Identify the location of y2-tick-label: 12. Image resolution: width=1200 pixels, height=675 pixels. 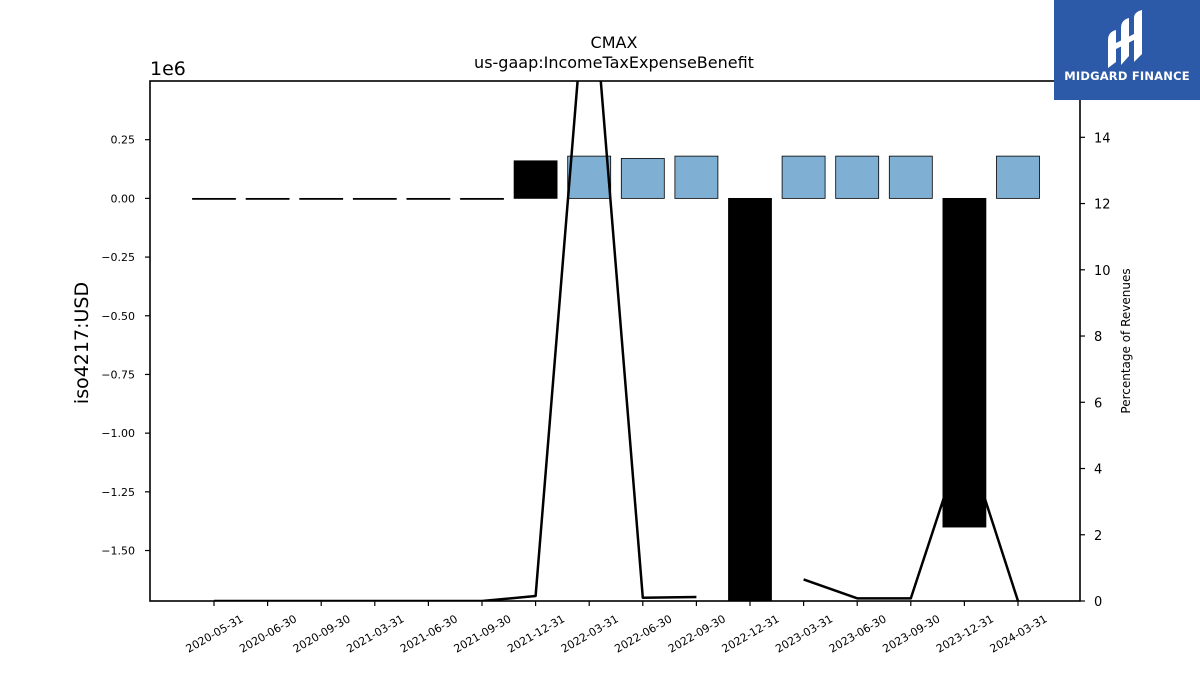
(1102, 205).